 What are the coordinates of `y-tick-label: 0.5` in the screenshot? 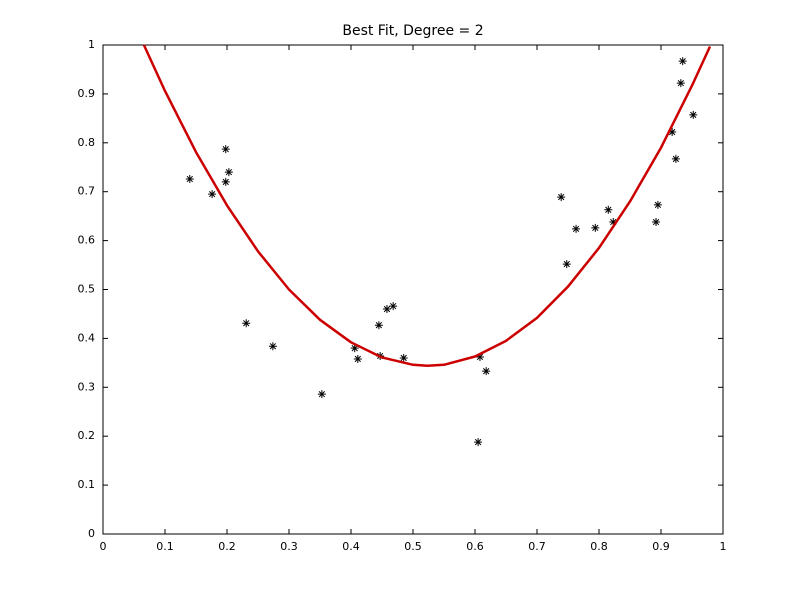 It's located at (87, 289).